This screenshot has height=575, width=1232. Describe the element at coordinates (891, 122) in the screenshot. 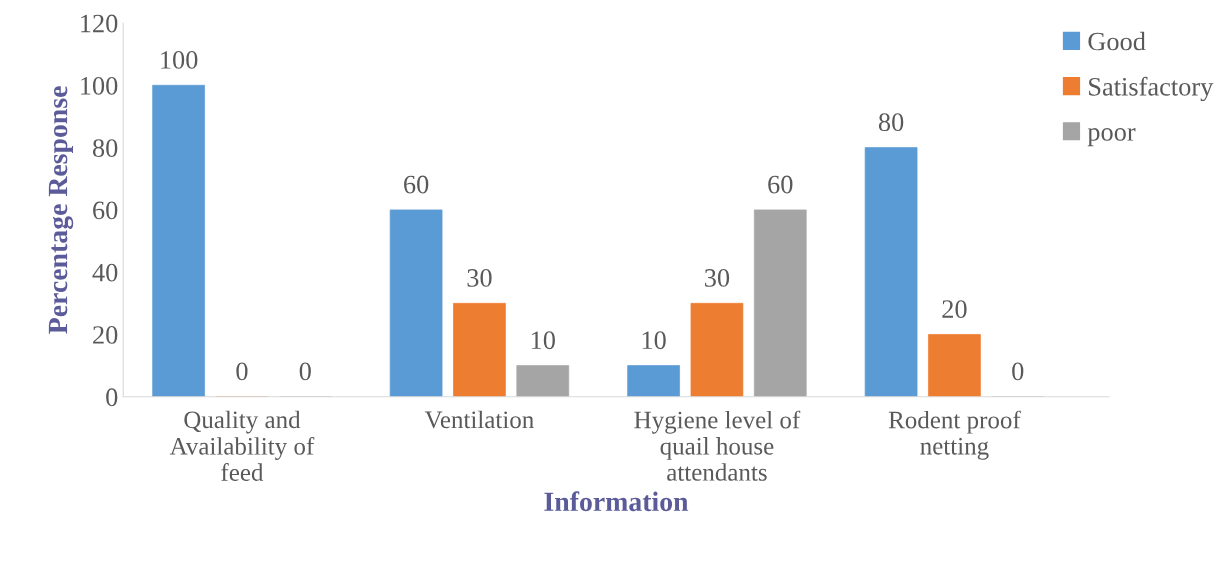

I see `data-label: 80` at that location.